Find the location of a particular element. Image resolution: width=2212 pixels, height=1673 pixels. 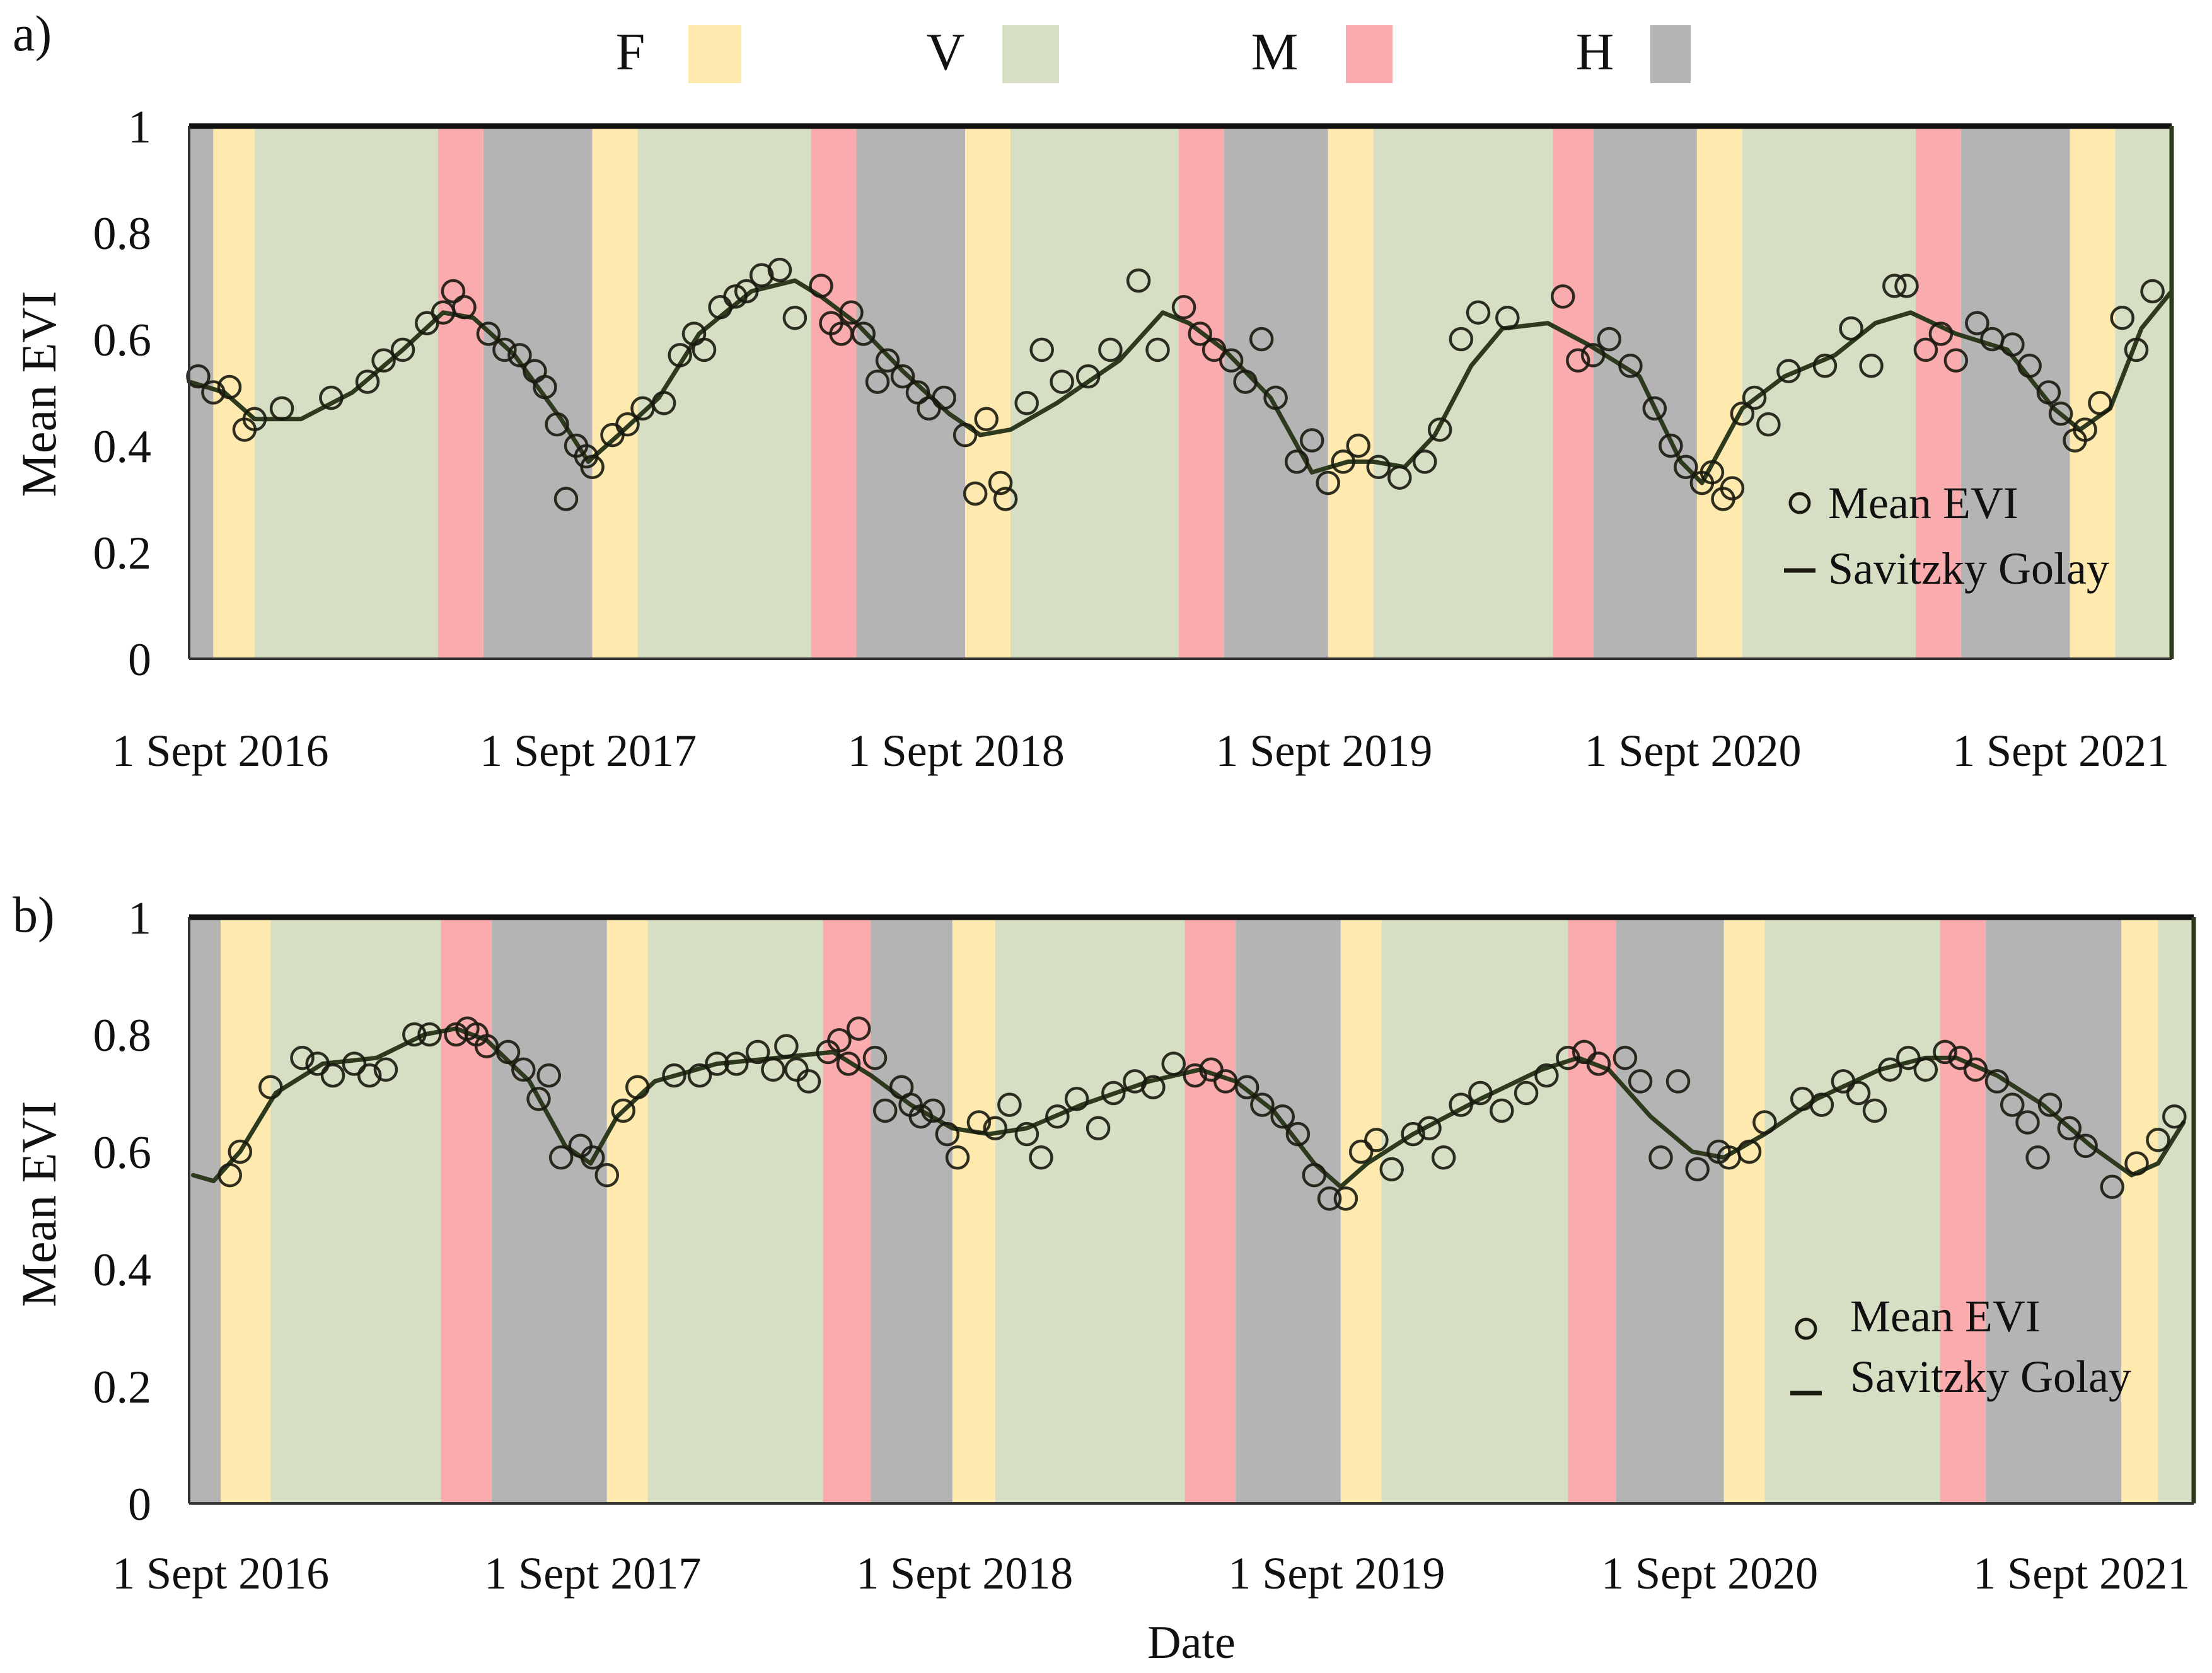

panel-b-y-tick-label: 1 is located at coordinates (139, 918).